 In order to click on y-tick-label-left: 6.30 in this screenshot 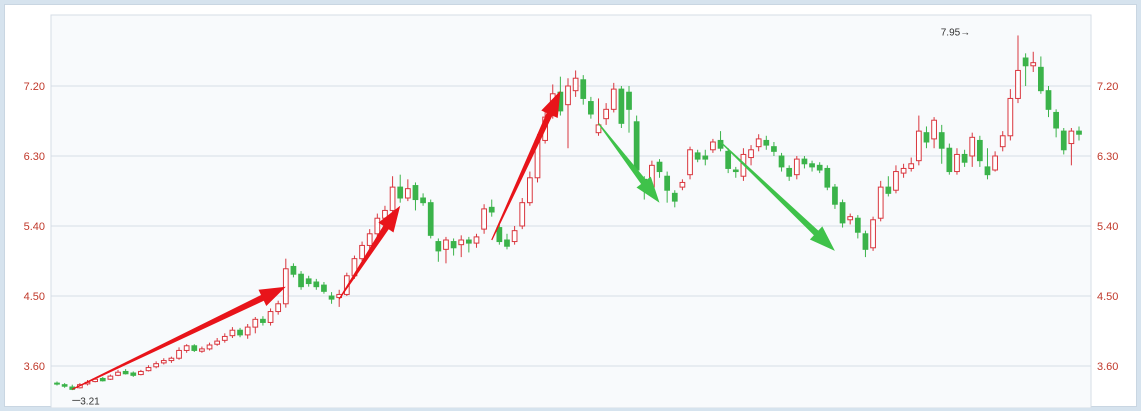, I will do `click(34, 157)`.